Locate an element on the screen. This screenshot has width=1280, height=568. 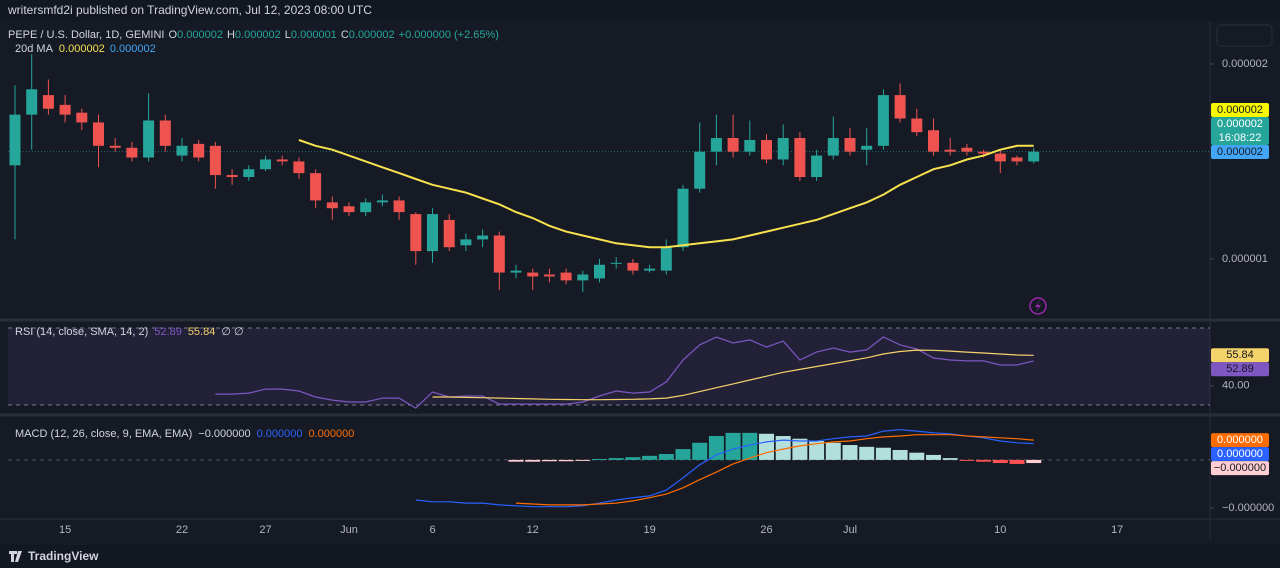
rsi-band is located at coordinates (609, 366).